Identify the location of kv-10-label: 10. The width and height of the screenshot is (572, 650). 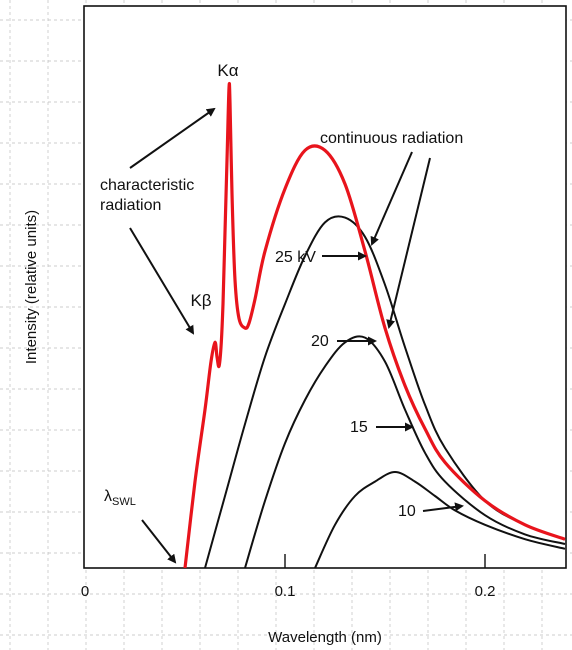
(407, 511).